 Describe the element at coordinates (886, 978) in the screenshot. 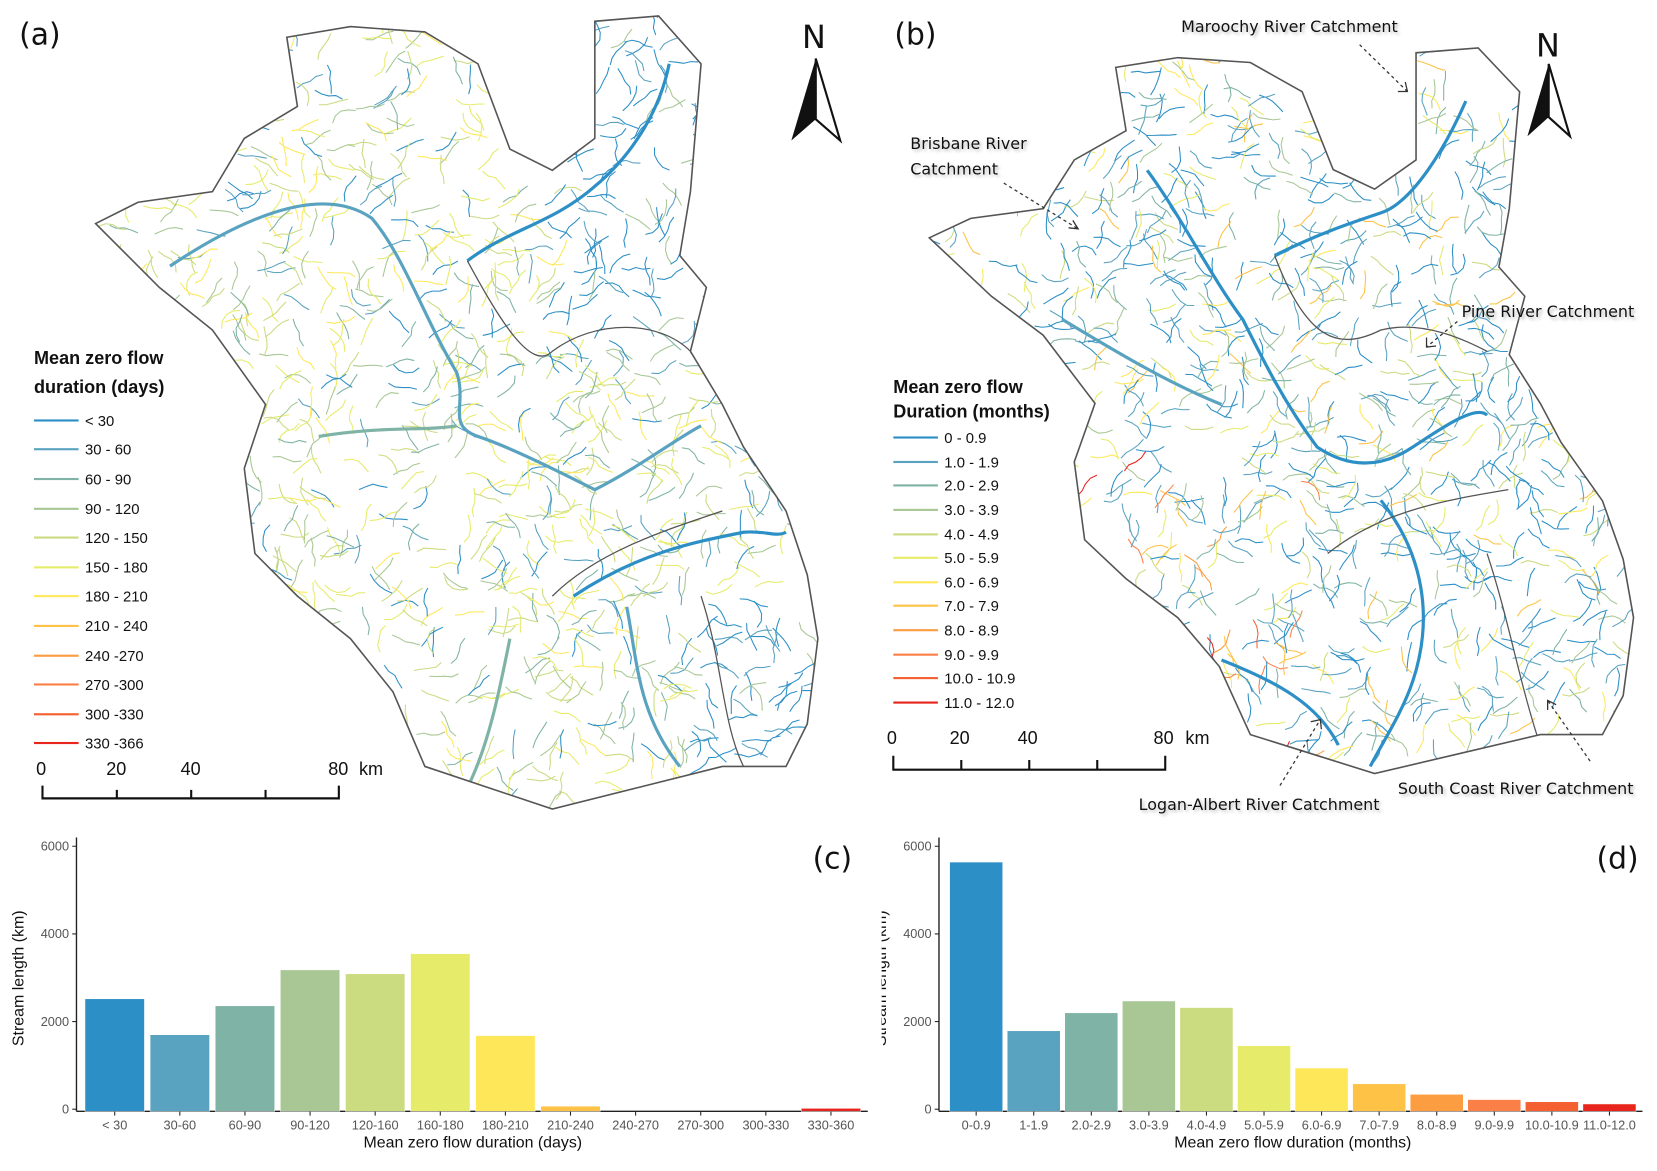

I see `y-axis-title: Stream length (km)` at that location.